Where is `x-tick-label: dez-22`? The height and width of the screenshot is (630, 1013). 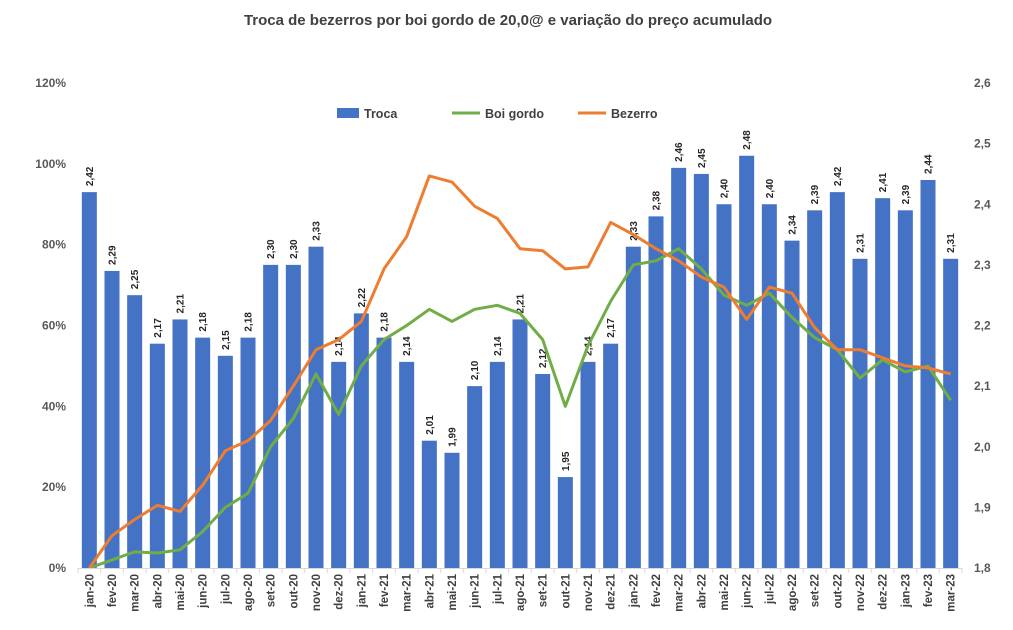
x-tick-label: dez-22 is located at coordinates (884, 592).